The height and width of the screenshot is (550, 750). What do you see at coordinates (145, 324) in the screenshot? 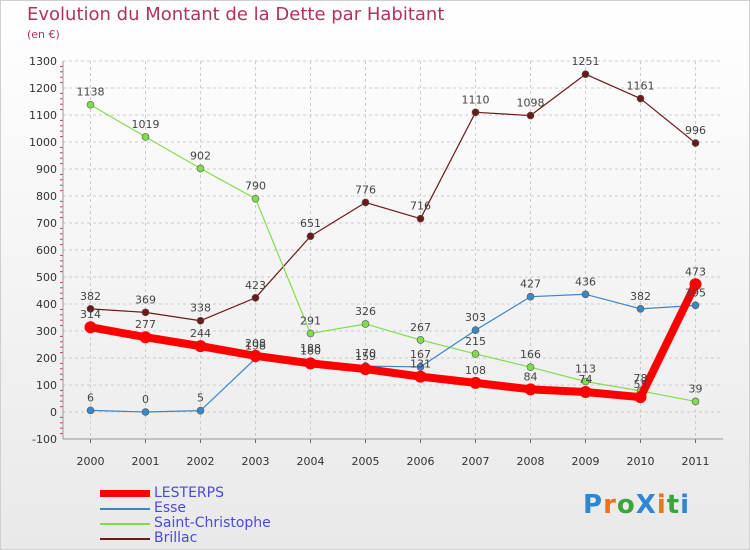
I see `data-label: 277` at bounding box center [145, 324].